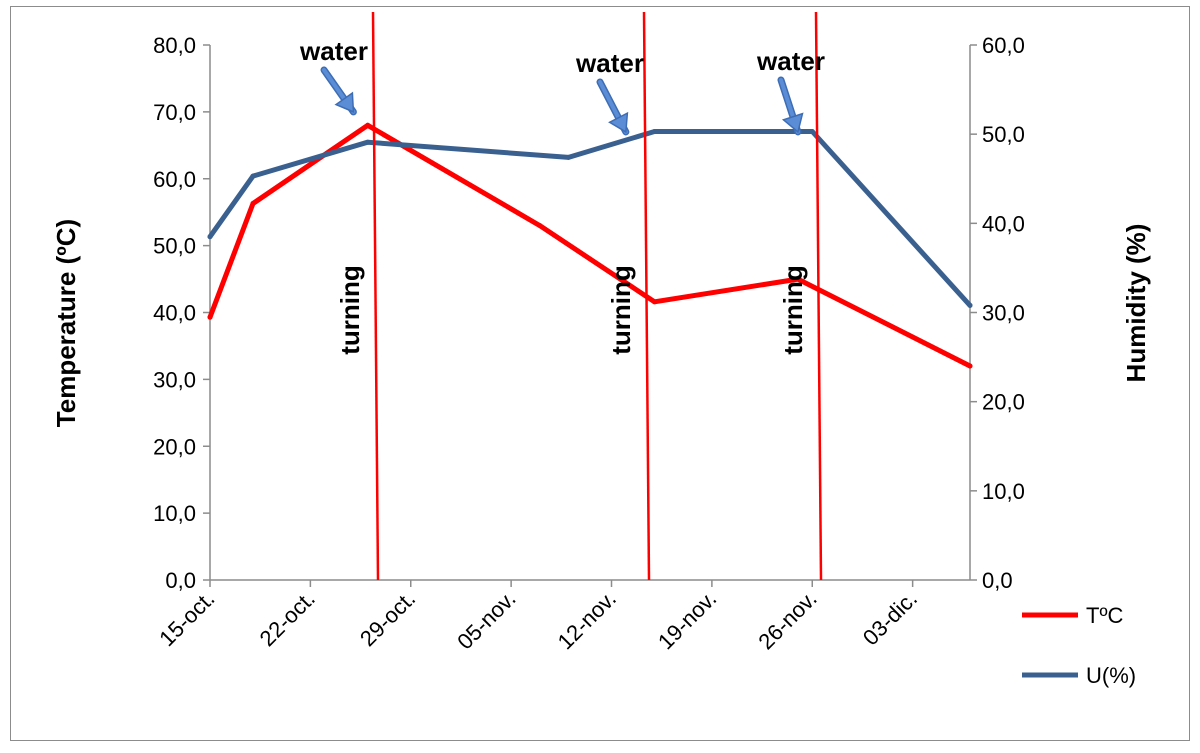 The height and width of the screenshot is (753, 1200). I want to click on y-ticks-left: 0,0 10,0 20,0 30,0 40,0 50,0 60,0 70,0 80,0, so click(181, 313).